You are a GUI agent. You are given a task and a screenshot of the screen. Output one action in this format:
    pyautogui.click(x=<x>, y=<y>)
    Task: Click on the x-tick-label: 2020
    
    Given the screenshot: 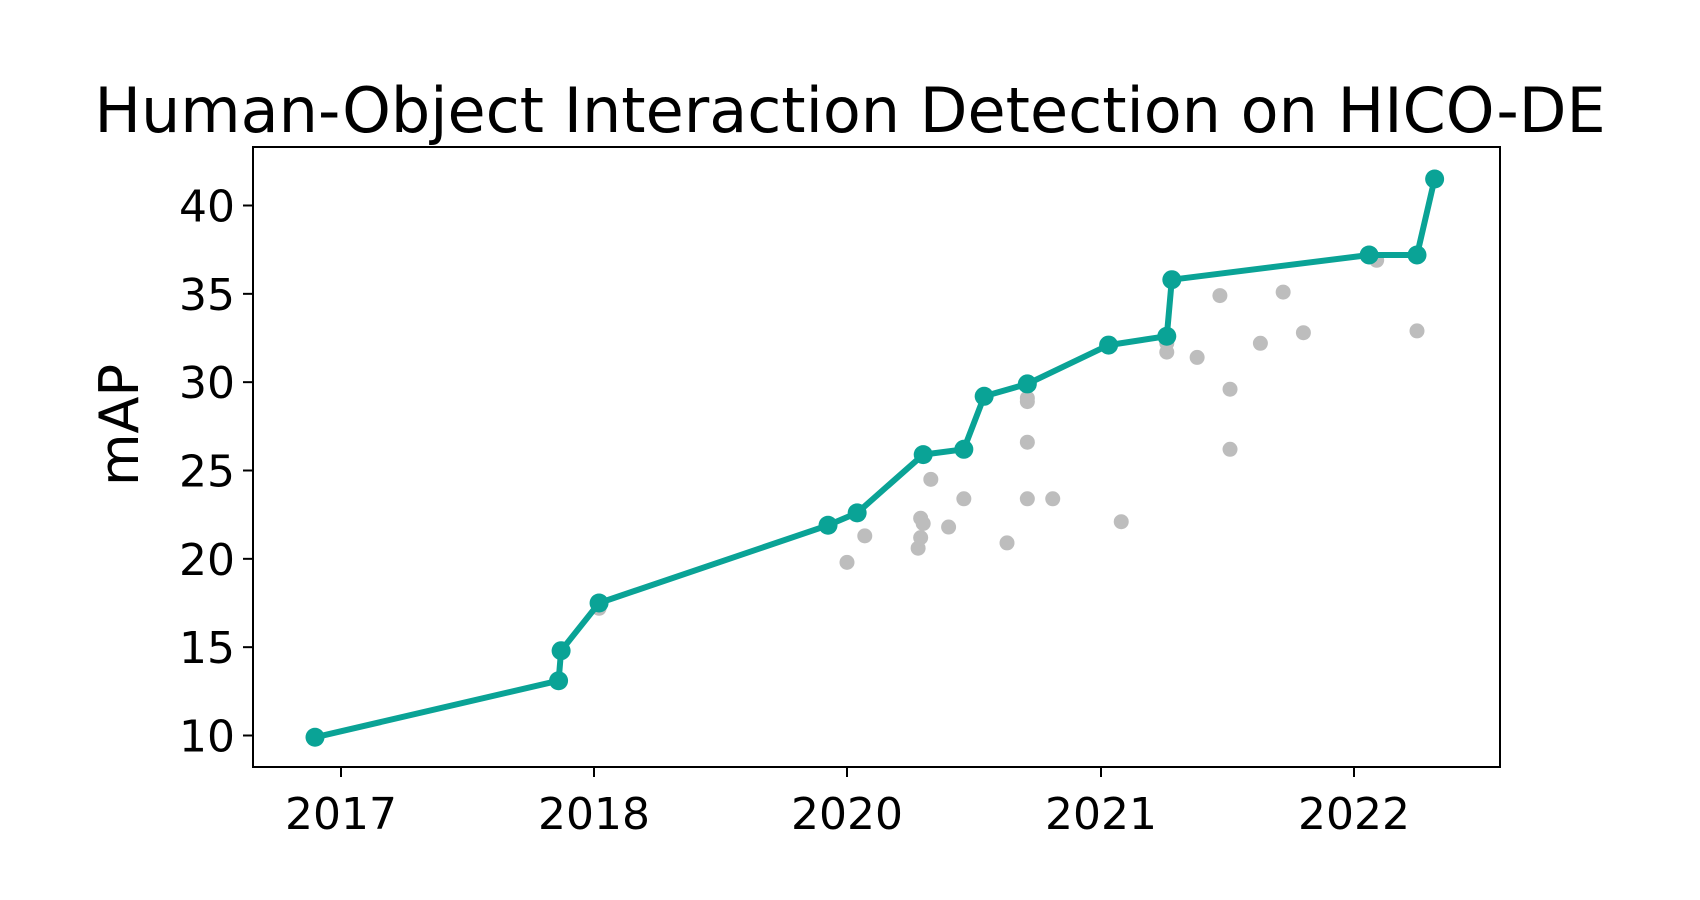 What is the action you would take?
    pyautogui.click(x=847, y=814)
    